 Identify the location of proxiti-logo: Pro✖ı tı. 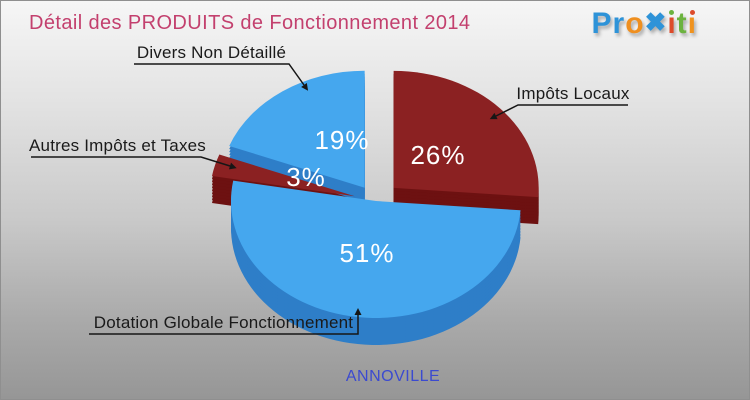
(644, 24).